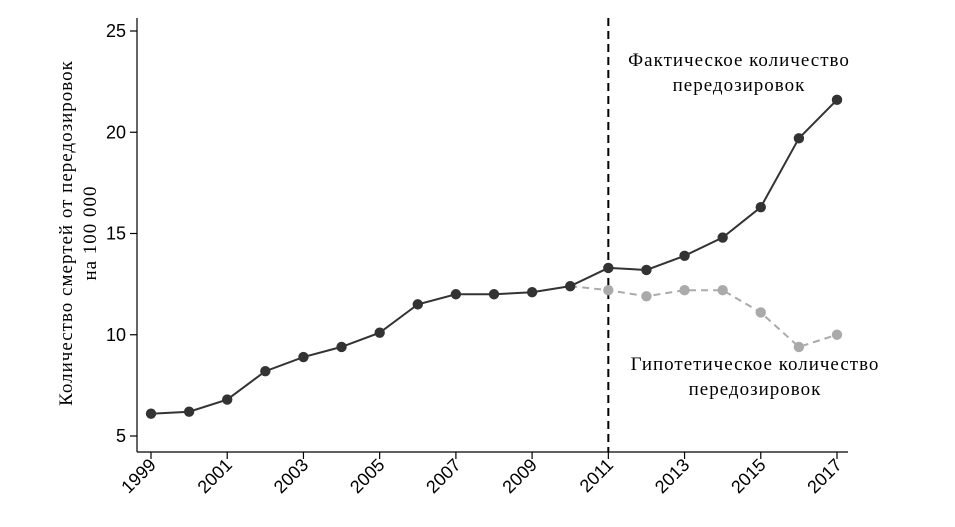  What do you see at coordinates (116, 335) in the screenshot?
I see `y-tick-label: 10` at bounding box center [116, 335].